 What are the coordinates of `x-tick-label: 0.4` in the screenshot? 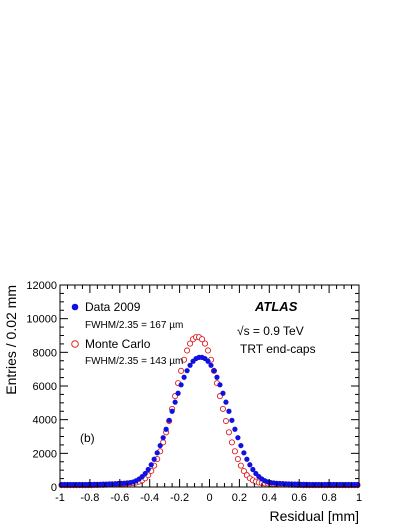 It's located at (269, 498).